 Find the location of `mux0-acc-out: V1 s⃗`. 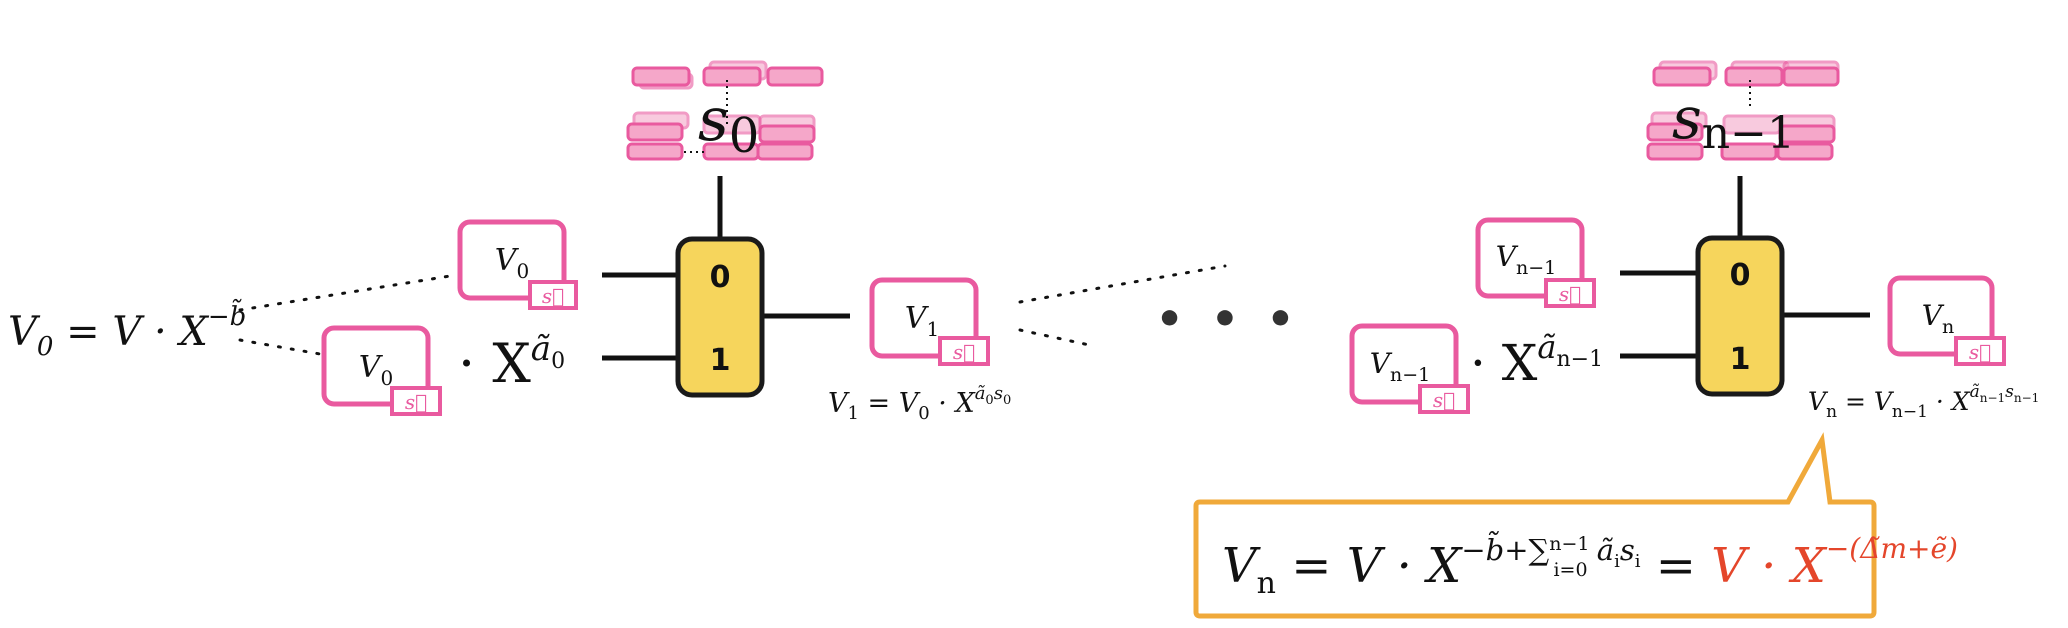

mux0-acc-out: V1 s⃗ is located at coordinates (929, 321).